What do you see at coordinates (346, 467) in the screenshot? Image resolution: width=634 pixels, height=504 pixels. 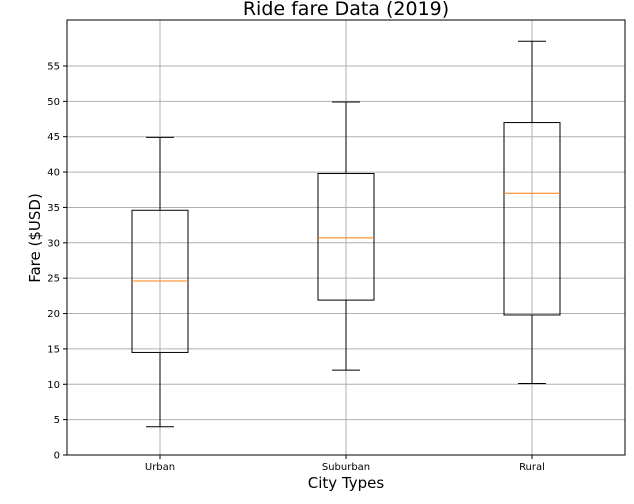 I see `x-tick-label: Suburban` at bounding box center [346, 467].